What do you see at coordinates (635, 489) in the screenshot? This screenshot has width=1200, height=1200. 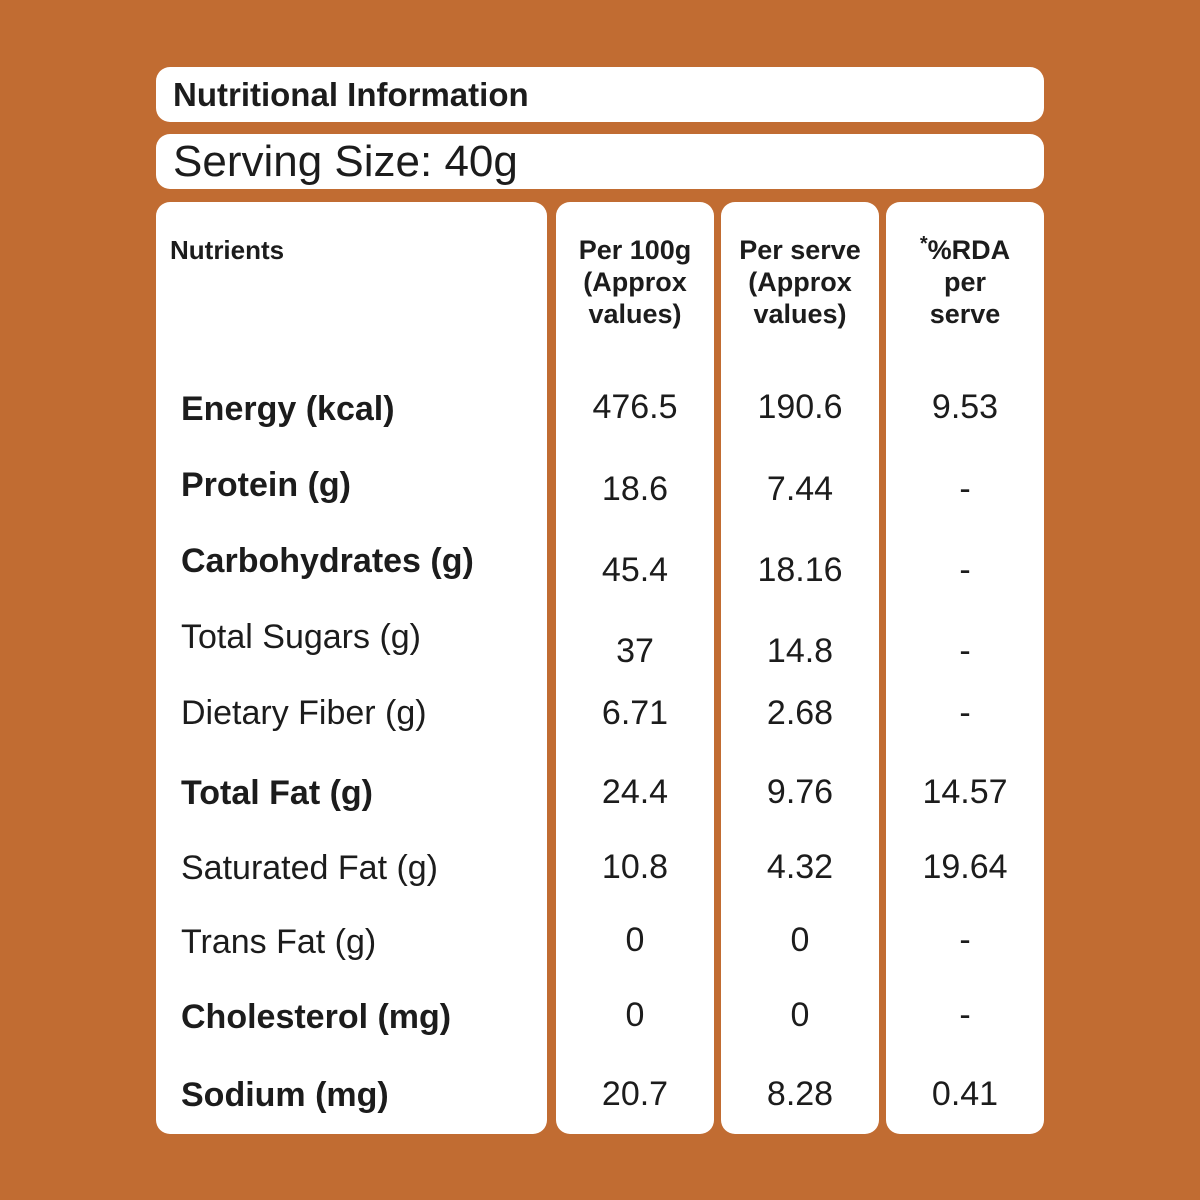 I see `per-100g-value: 18.6` at bounding box center [635, 489].